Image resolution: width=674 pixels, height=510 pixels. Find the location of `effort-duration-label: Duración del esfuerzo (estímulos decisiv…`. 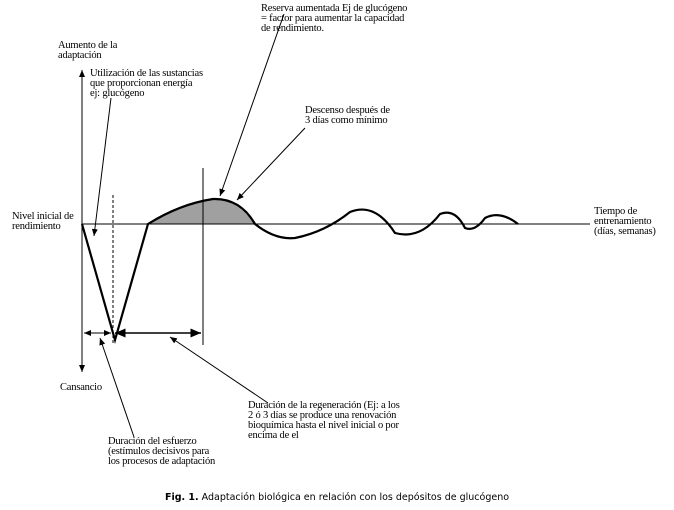

effort-duration-label: Duración del esfuerzo (estímulos decisiv… is located at coordinates (162, 451).